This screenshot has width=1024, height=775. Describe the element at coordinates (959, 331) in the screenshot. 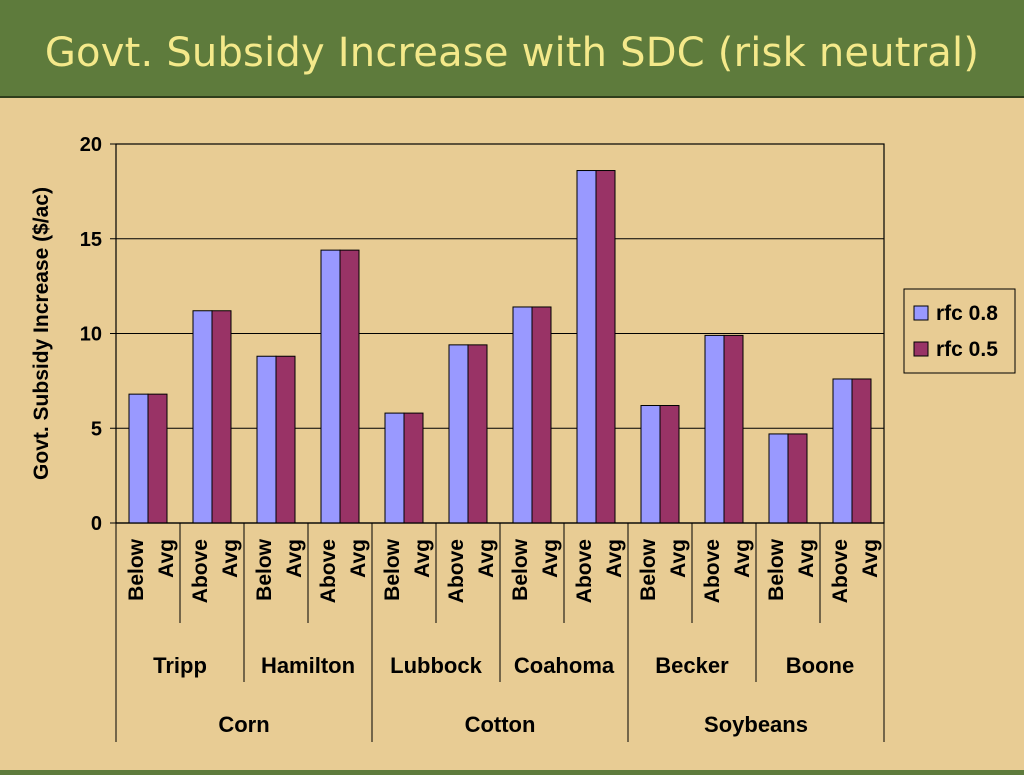

I see `legend` at that location.